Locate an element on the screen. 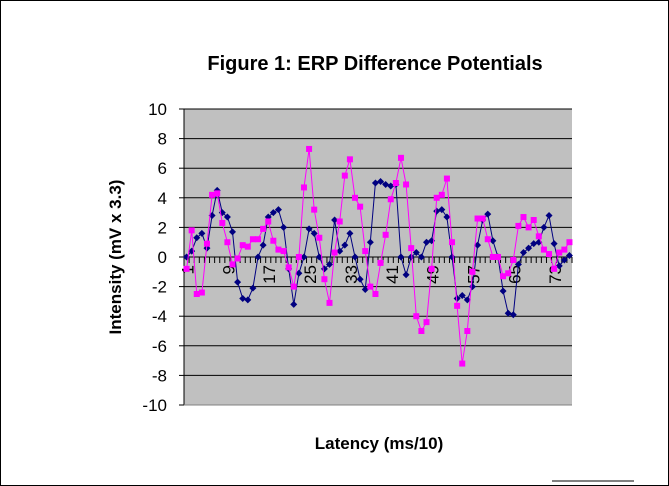 This screenshot has height=486, width=669. x-tick-label: 33 is located at coordinates (351, 274).